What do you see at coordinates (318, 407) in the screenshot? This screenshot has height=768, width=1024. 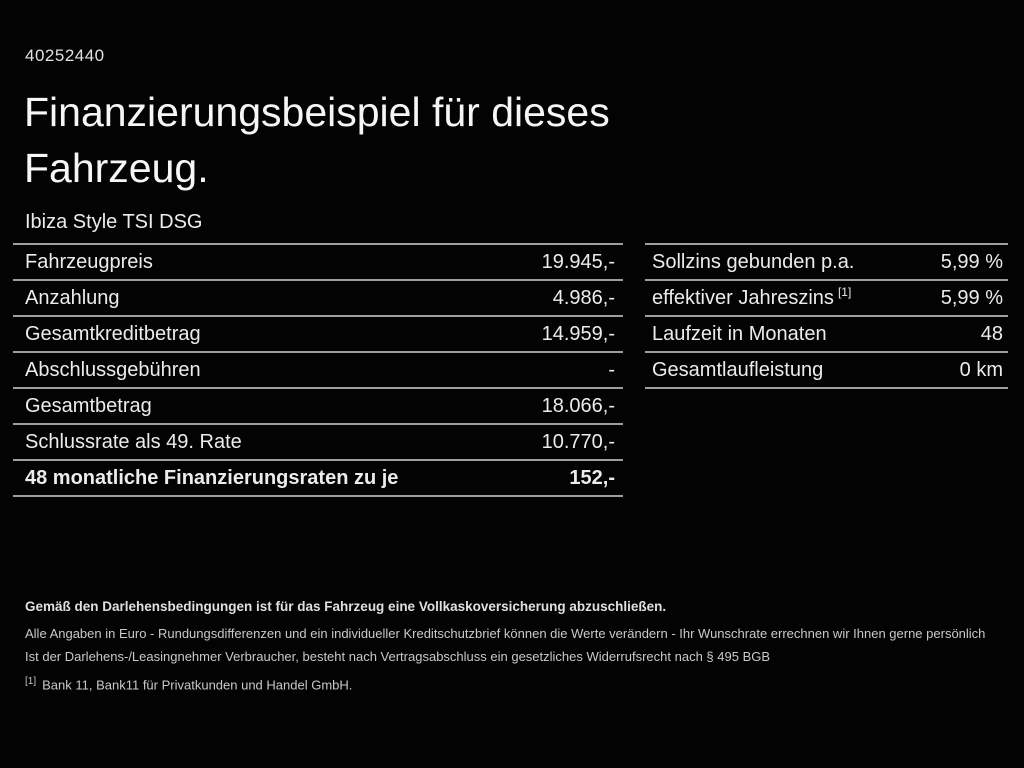 I see `table-row-gesamtbetrag: Gesamtbetrag 18.066,-` at bounding box center [318, 407].